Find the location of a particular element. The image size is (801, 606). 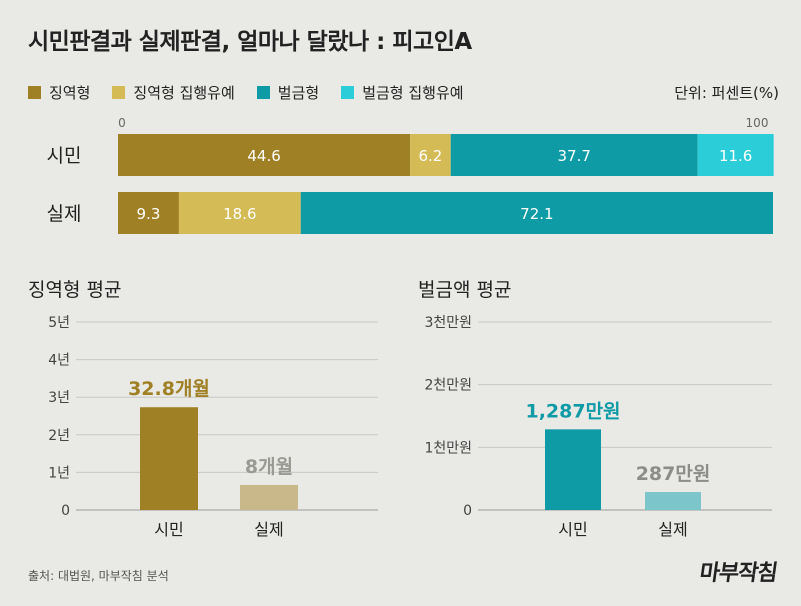

brand-logo: 마부작침 is located at coordinates (738, 573).